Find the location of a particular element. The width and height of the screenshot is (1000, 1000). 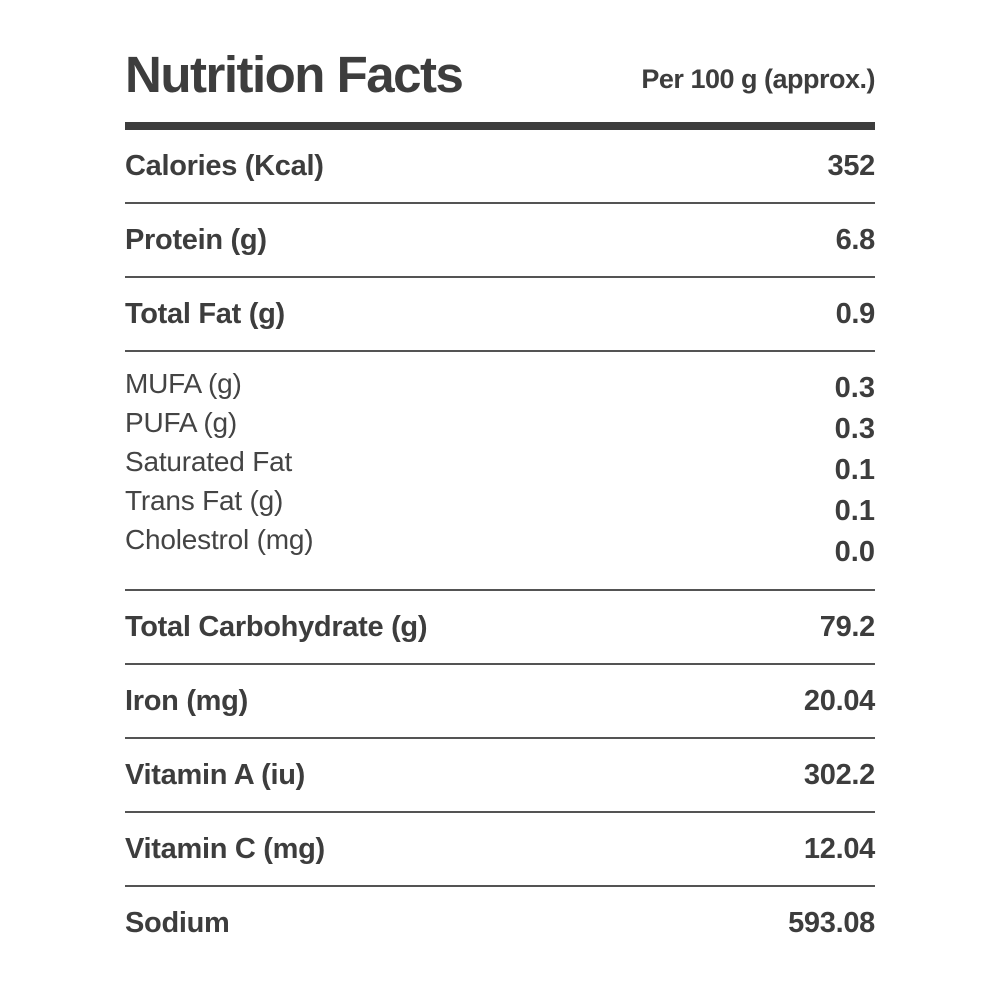

nutrient-value: 6.8 is located at coordinates (855, 239).